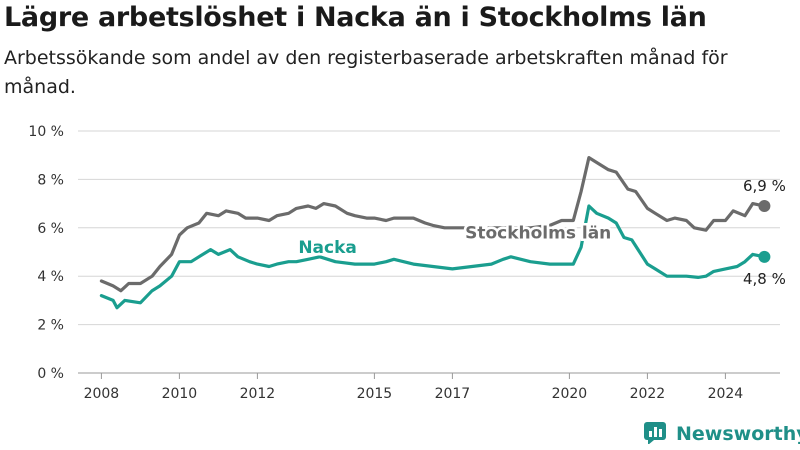  I want to click on y-tick-label: 10 %, so click(46, 132).